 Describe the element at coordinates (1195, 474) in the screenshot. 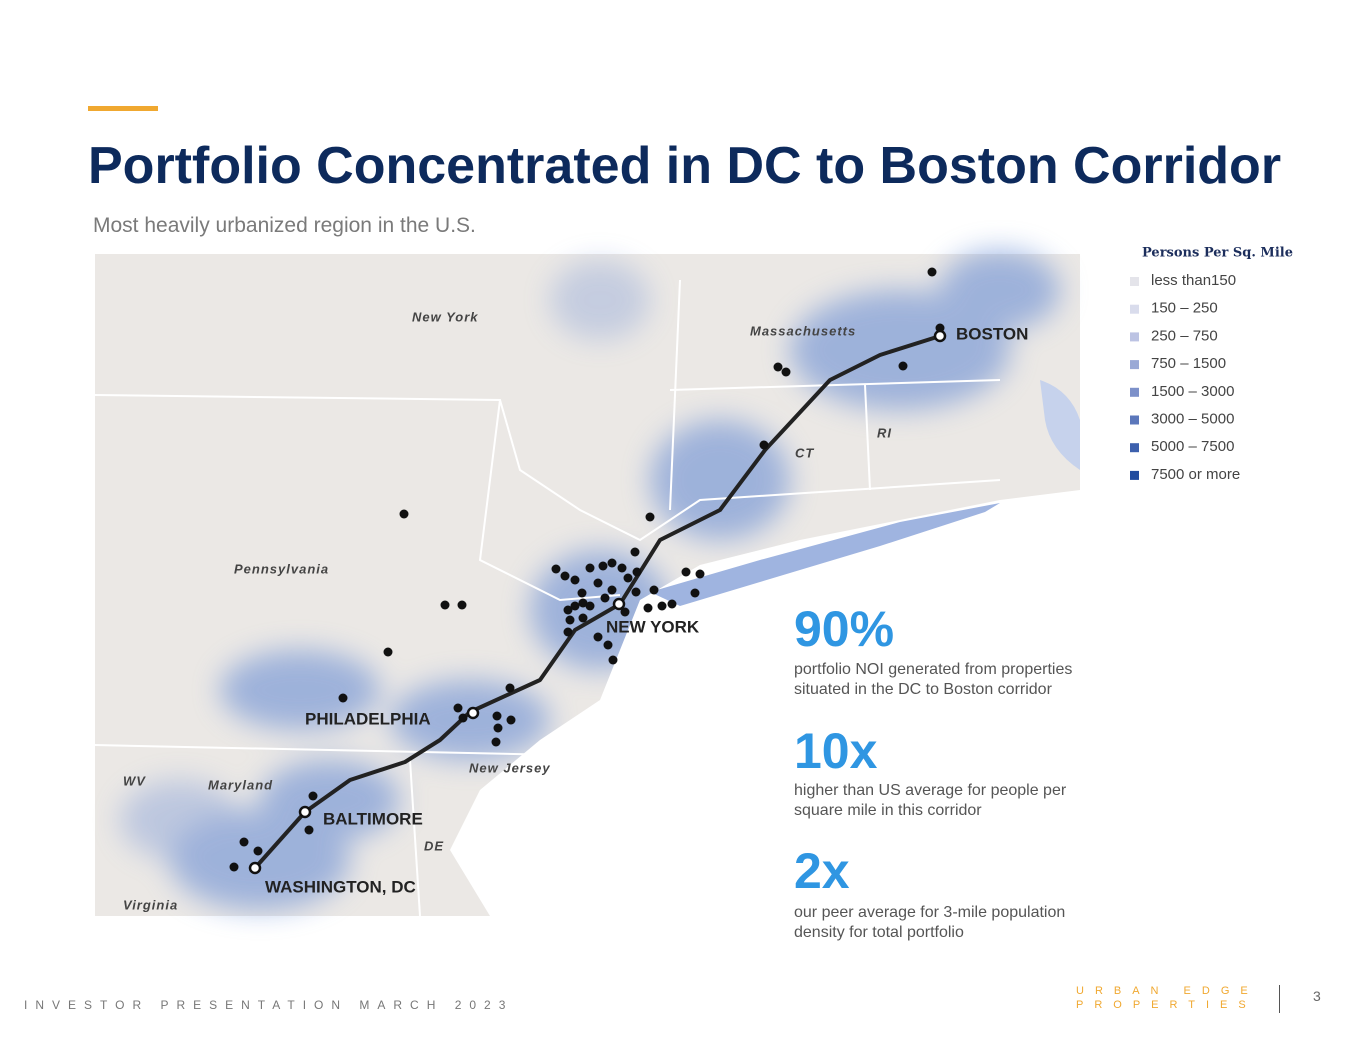

I see `legend-label: 7500 or more` at that location.